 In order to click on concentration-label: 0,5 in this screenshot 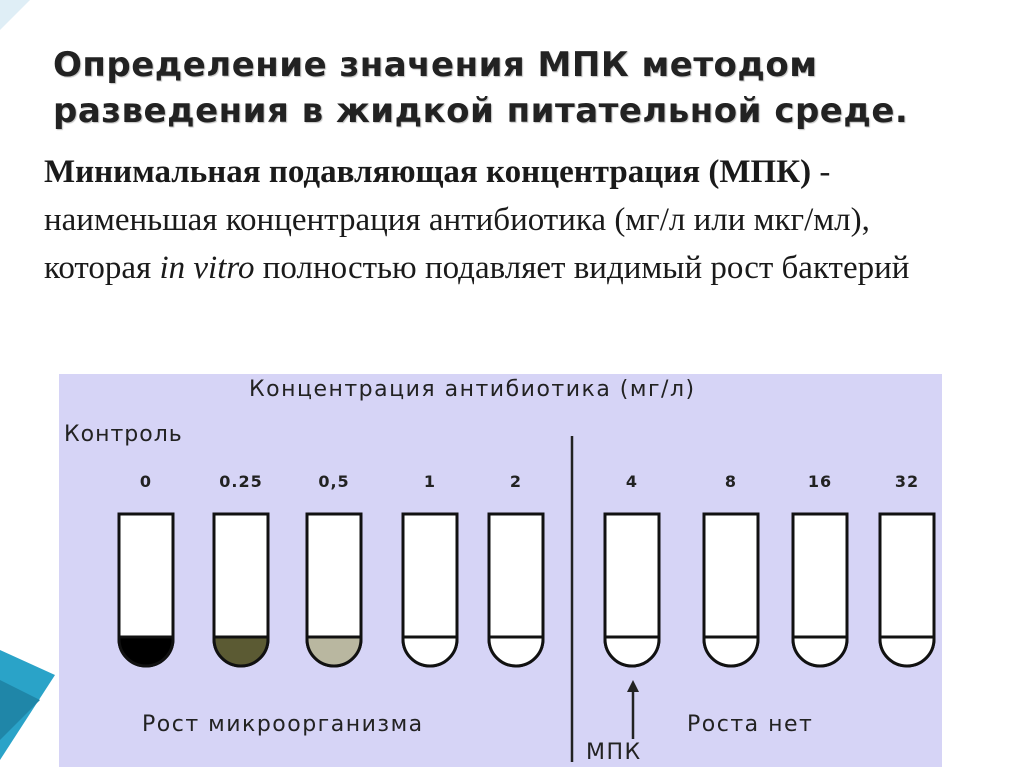, I will do `click(334, 481)`.